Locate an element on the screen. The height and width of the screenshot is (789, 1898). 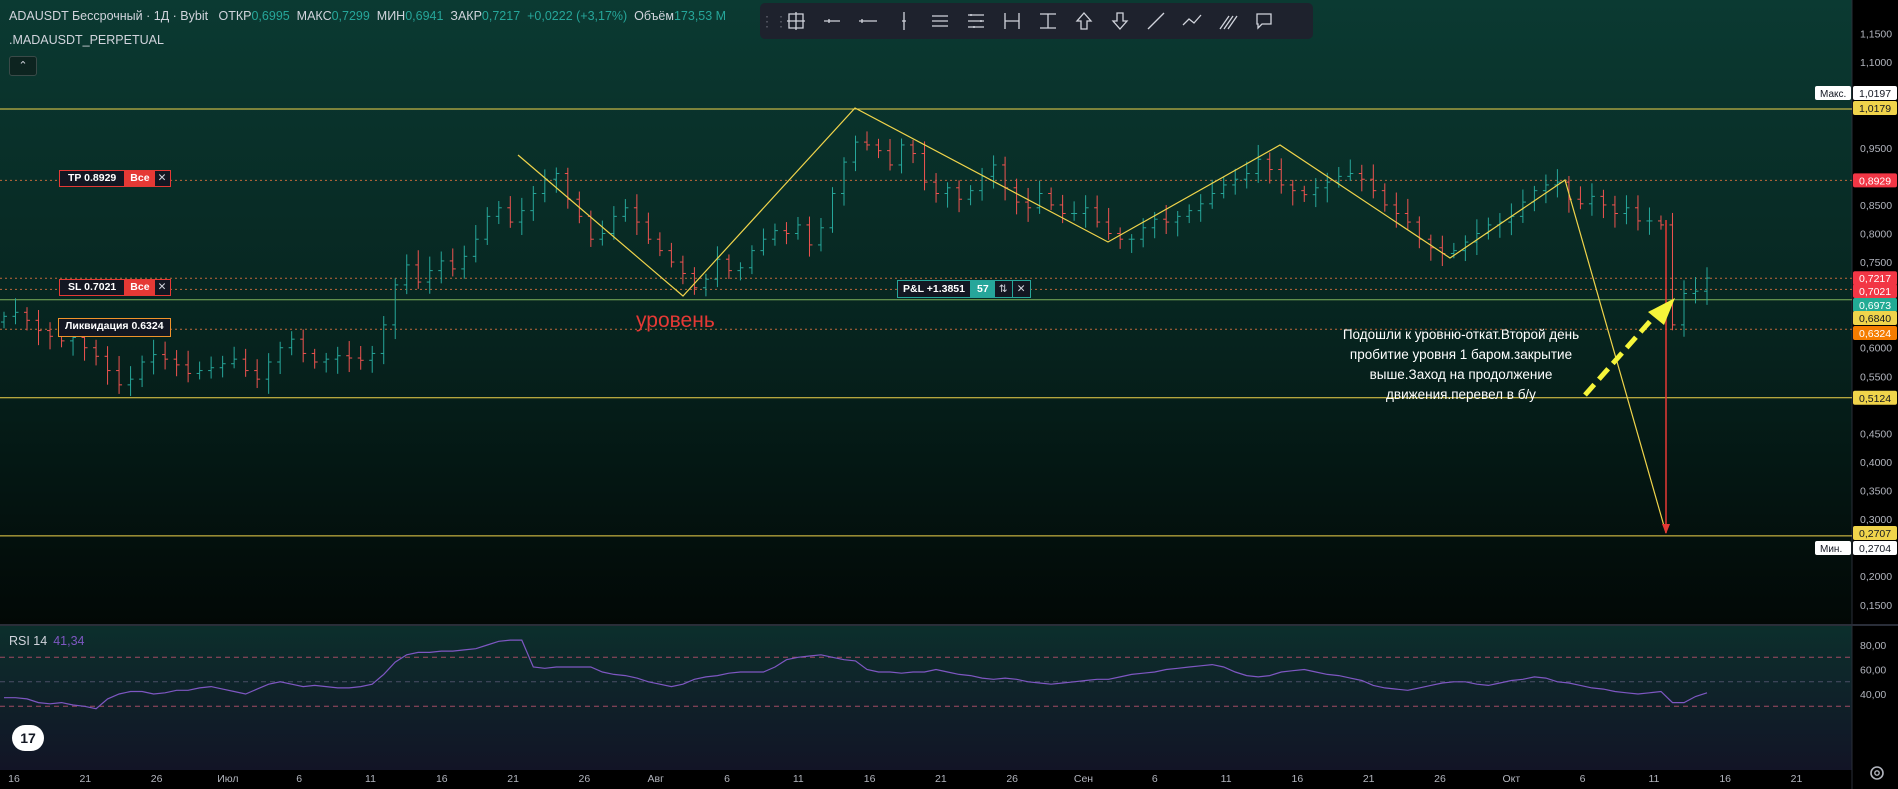
path-icon is located at coordinates (1192, 21).